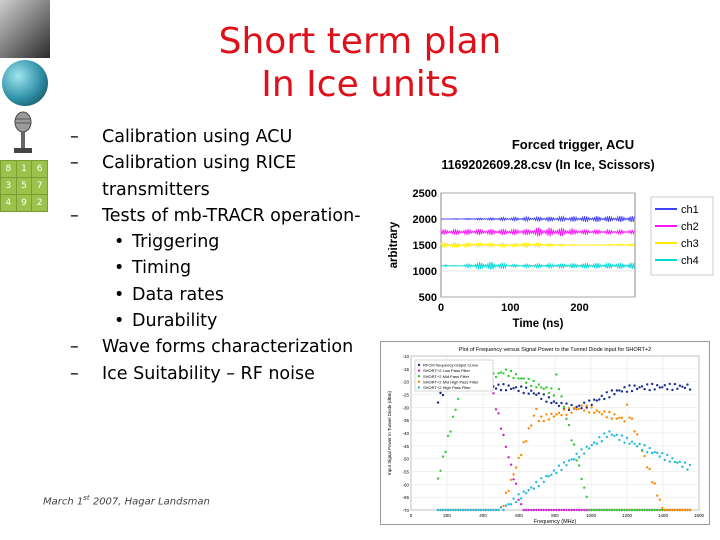  Describe the element at coordinates (225, 176) in the screenshot. I see `bullet-item: – Calibration using RICE transmitters` at that location.